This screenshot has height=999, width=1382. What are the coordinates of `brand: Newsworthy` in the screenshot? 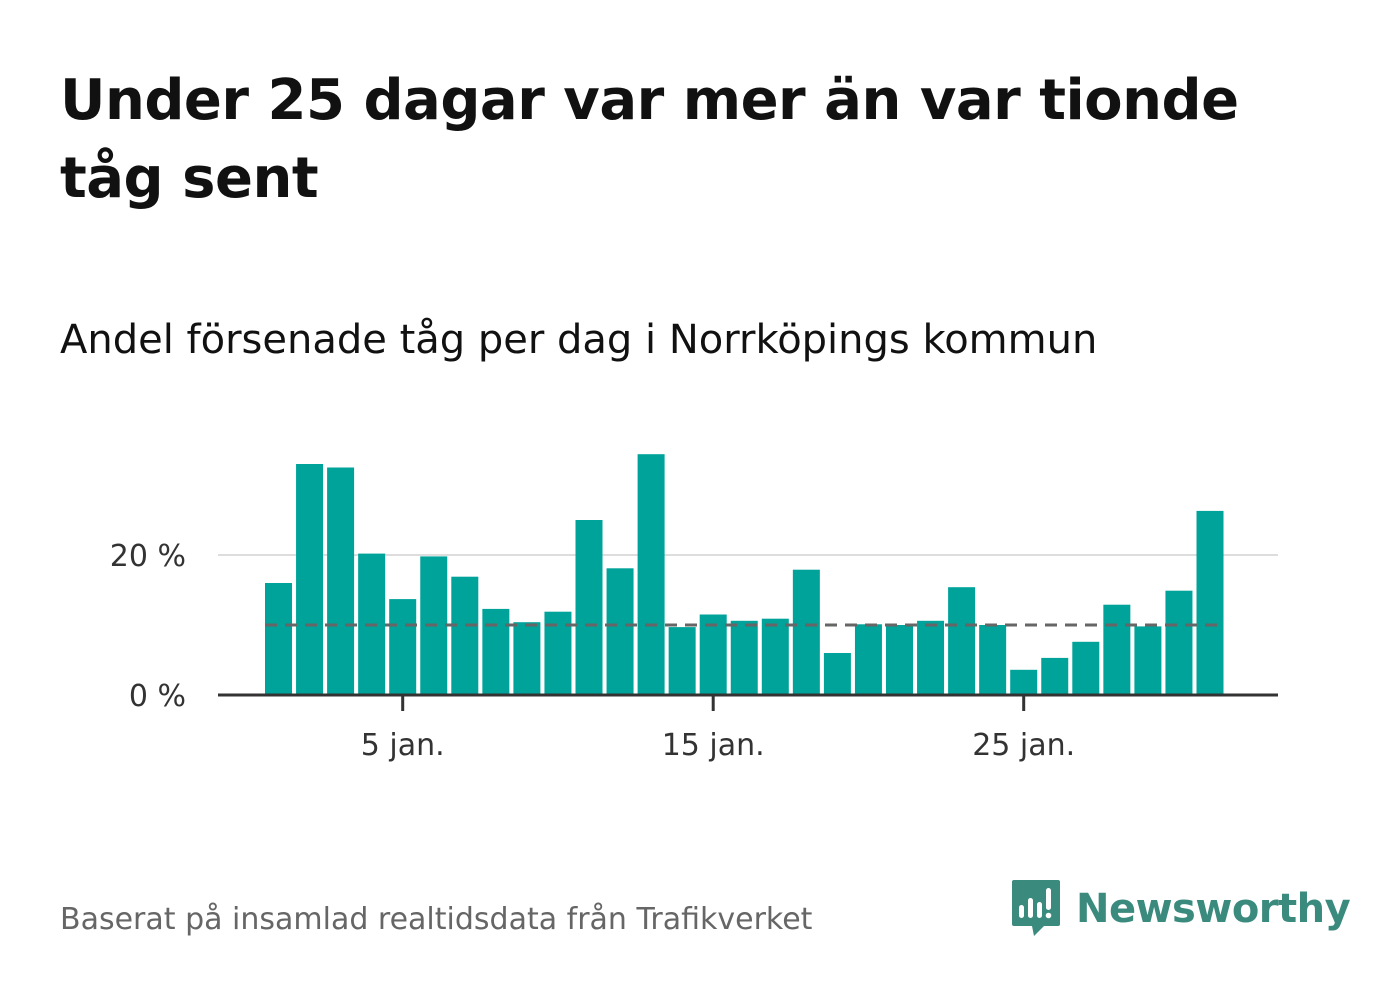 It's located at (1180, 909).